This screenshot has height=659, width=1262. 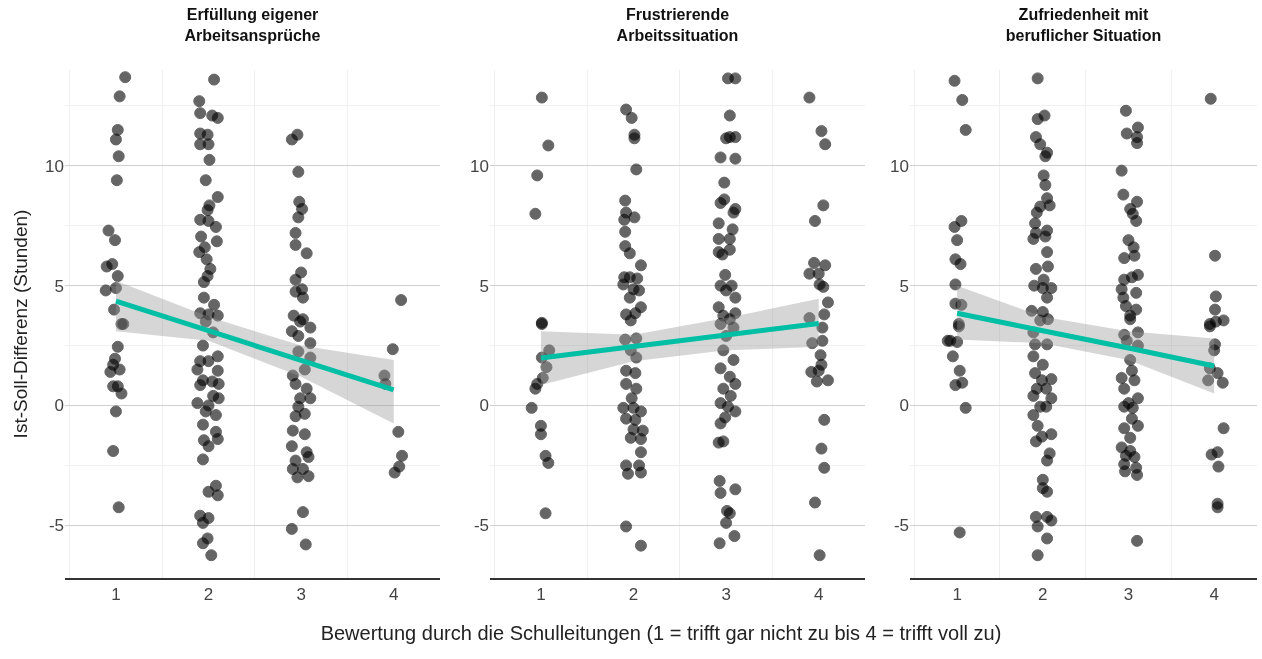 What do you see at coordinates (661, 633) in the screenshot?
I see `x-axis-title: Bewertung durch die Schulleitungen (1 = trifft gar nicht zu bis 4 = trifft voll zu)` at bounding box center [661, 633].